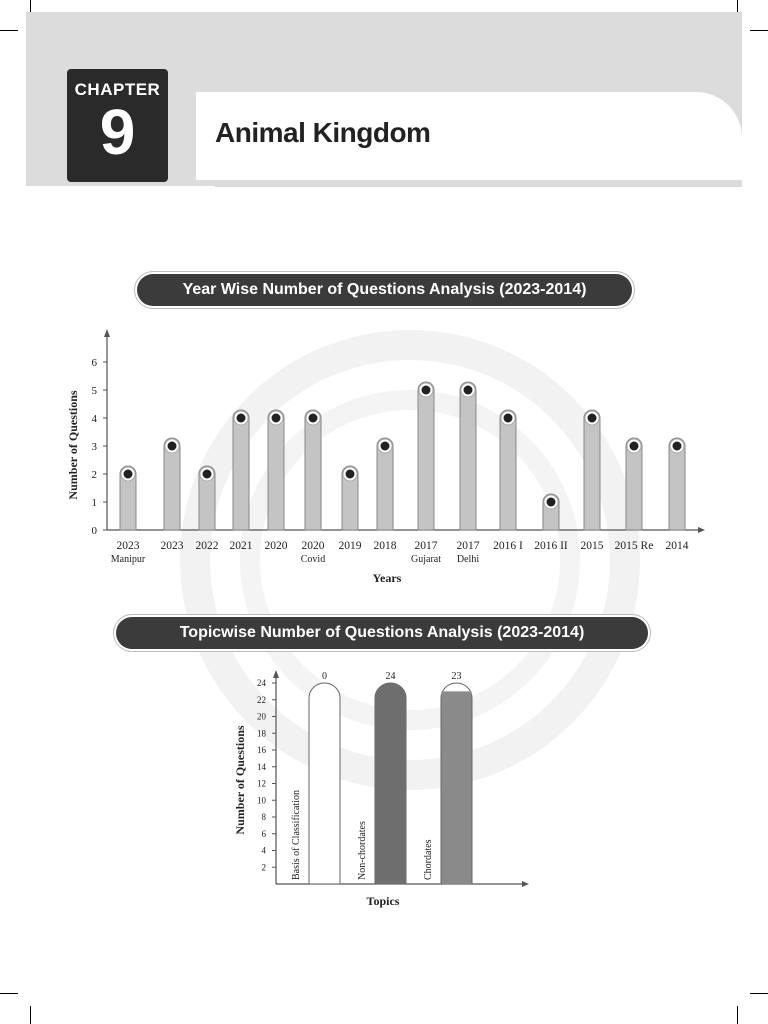 The width and height of the screenshot is (768, 1024). I want to click on x-tick-label: 2022, so click(207, 546).